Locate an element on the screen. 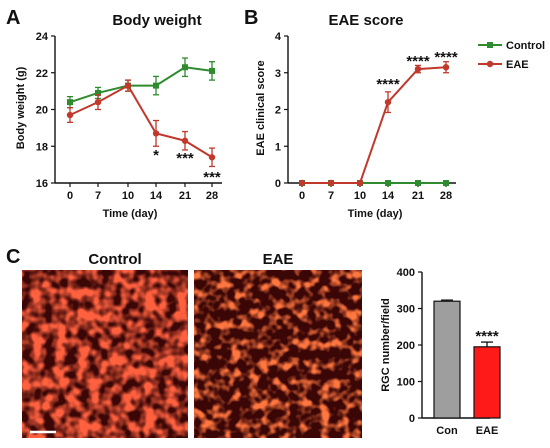  y-axis-label: RGC number/field is located at coordinates (386, 345).